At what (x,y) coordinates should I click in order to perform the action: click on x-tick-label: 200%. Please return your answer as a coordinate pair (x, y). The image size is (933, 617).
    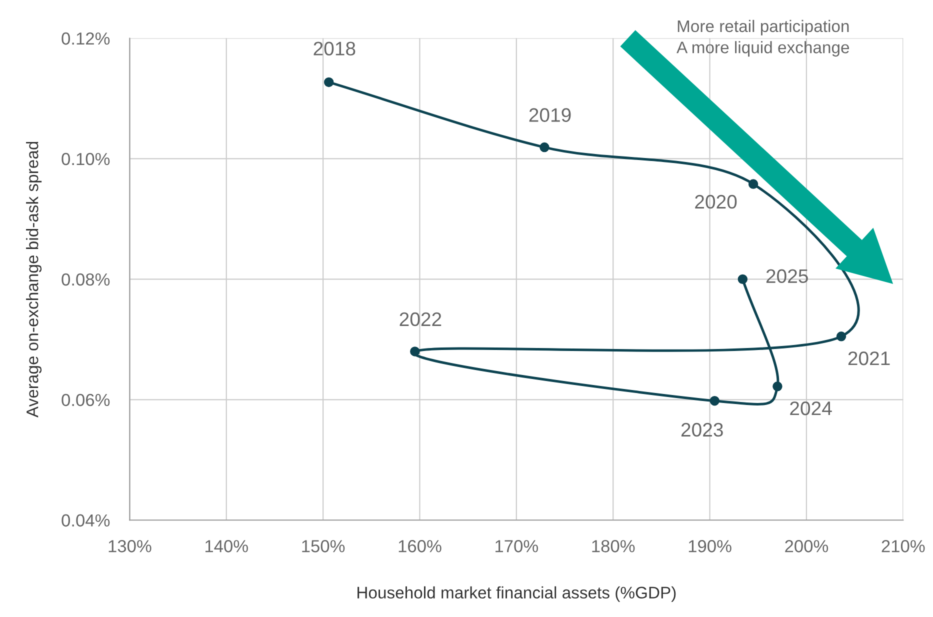
    Looking at the image, I should click on (806, 546).